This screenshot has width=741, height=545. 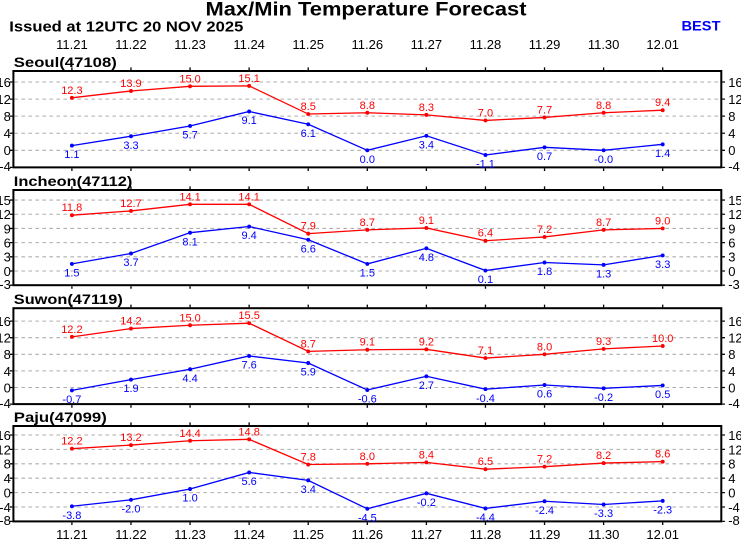 What do you see at coordinates (662, 103) in the screenshot?
I see `svg-text: 9.4` at bounding box center [662, 103].